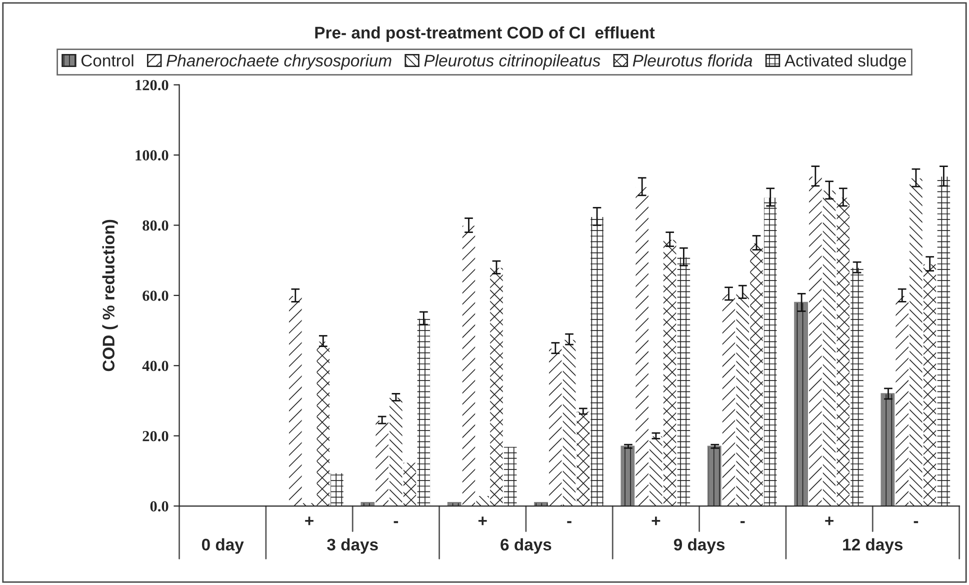  I want to click on y-tick-label: 20.0, so click(155, 436).